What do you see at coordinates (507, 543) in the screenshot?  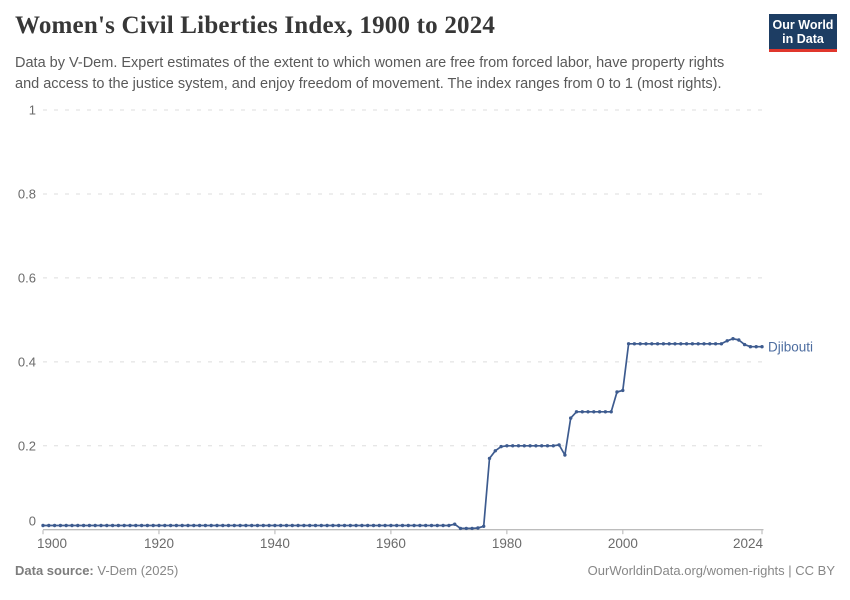 I see `x-tick-label: 1980` at bounding box center [507, 543].